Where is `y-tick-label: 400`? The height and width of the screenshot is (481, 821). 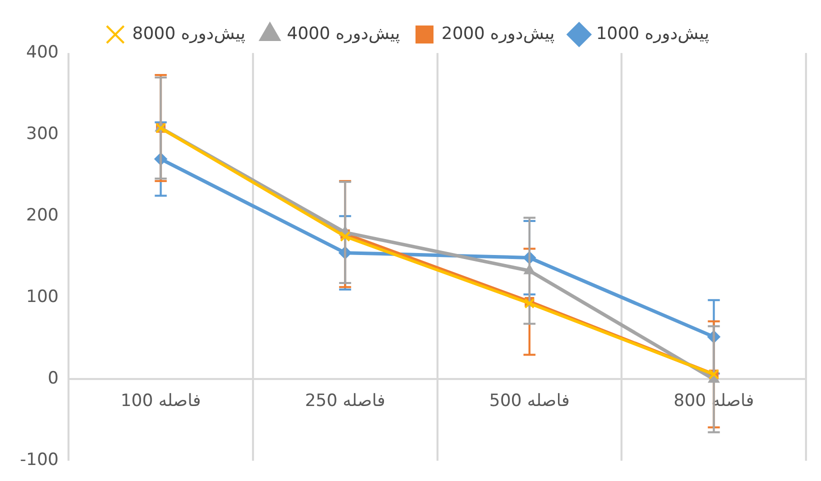
y-tick-label: 400 is located at coordinates (42, 52).